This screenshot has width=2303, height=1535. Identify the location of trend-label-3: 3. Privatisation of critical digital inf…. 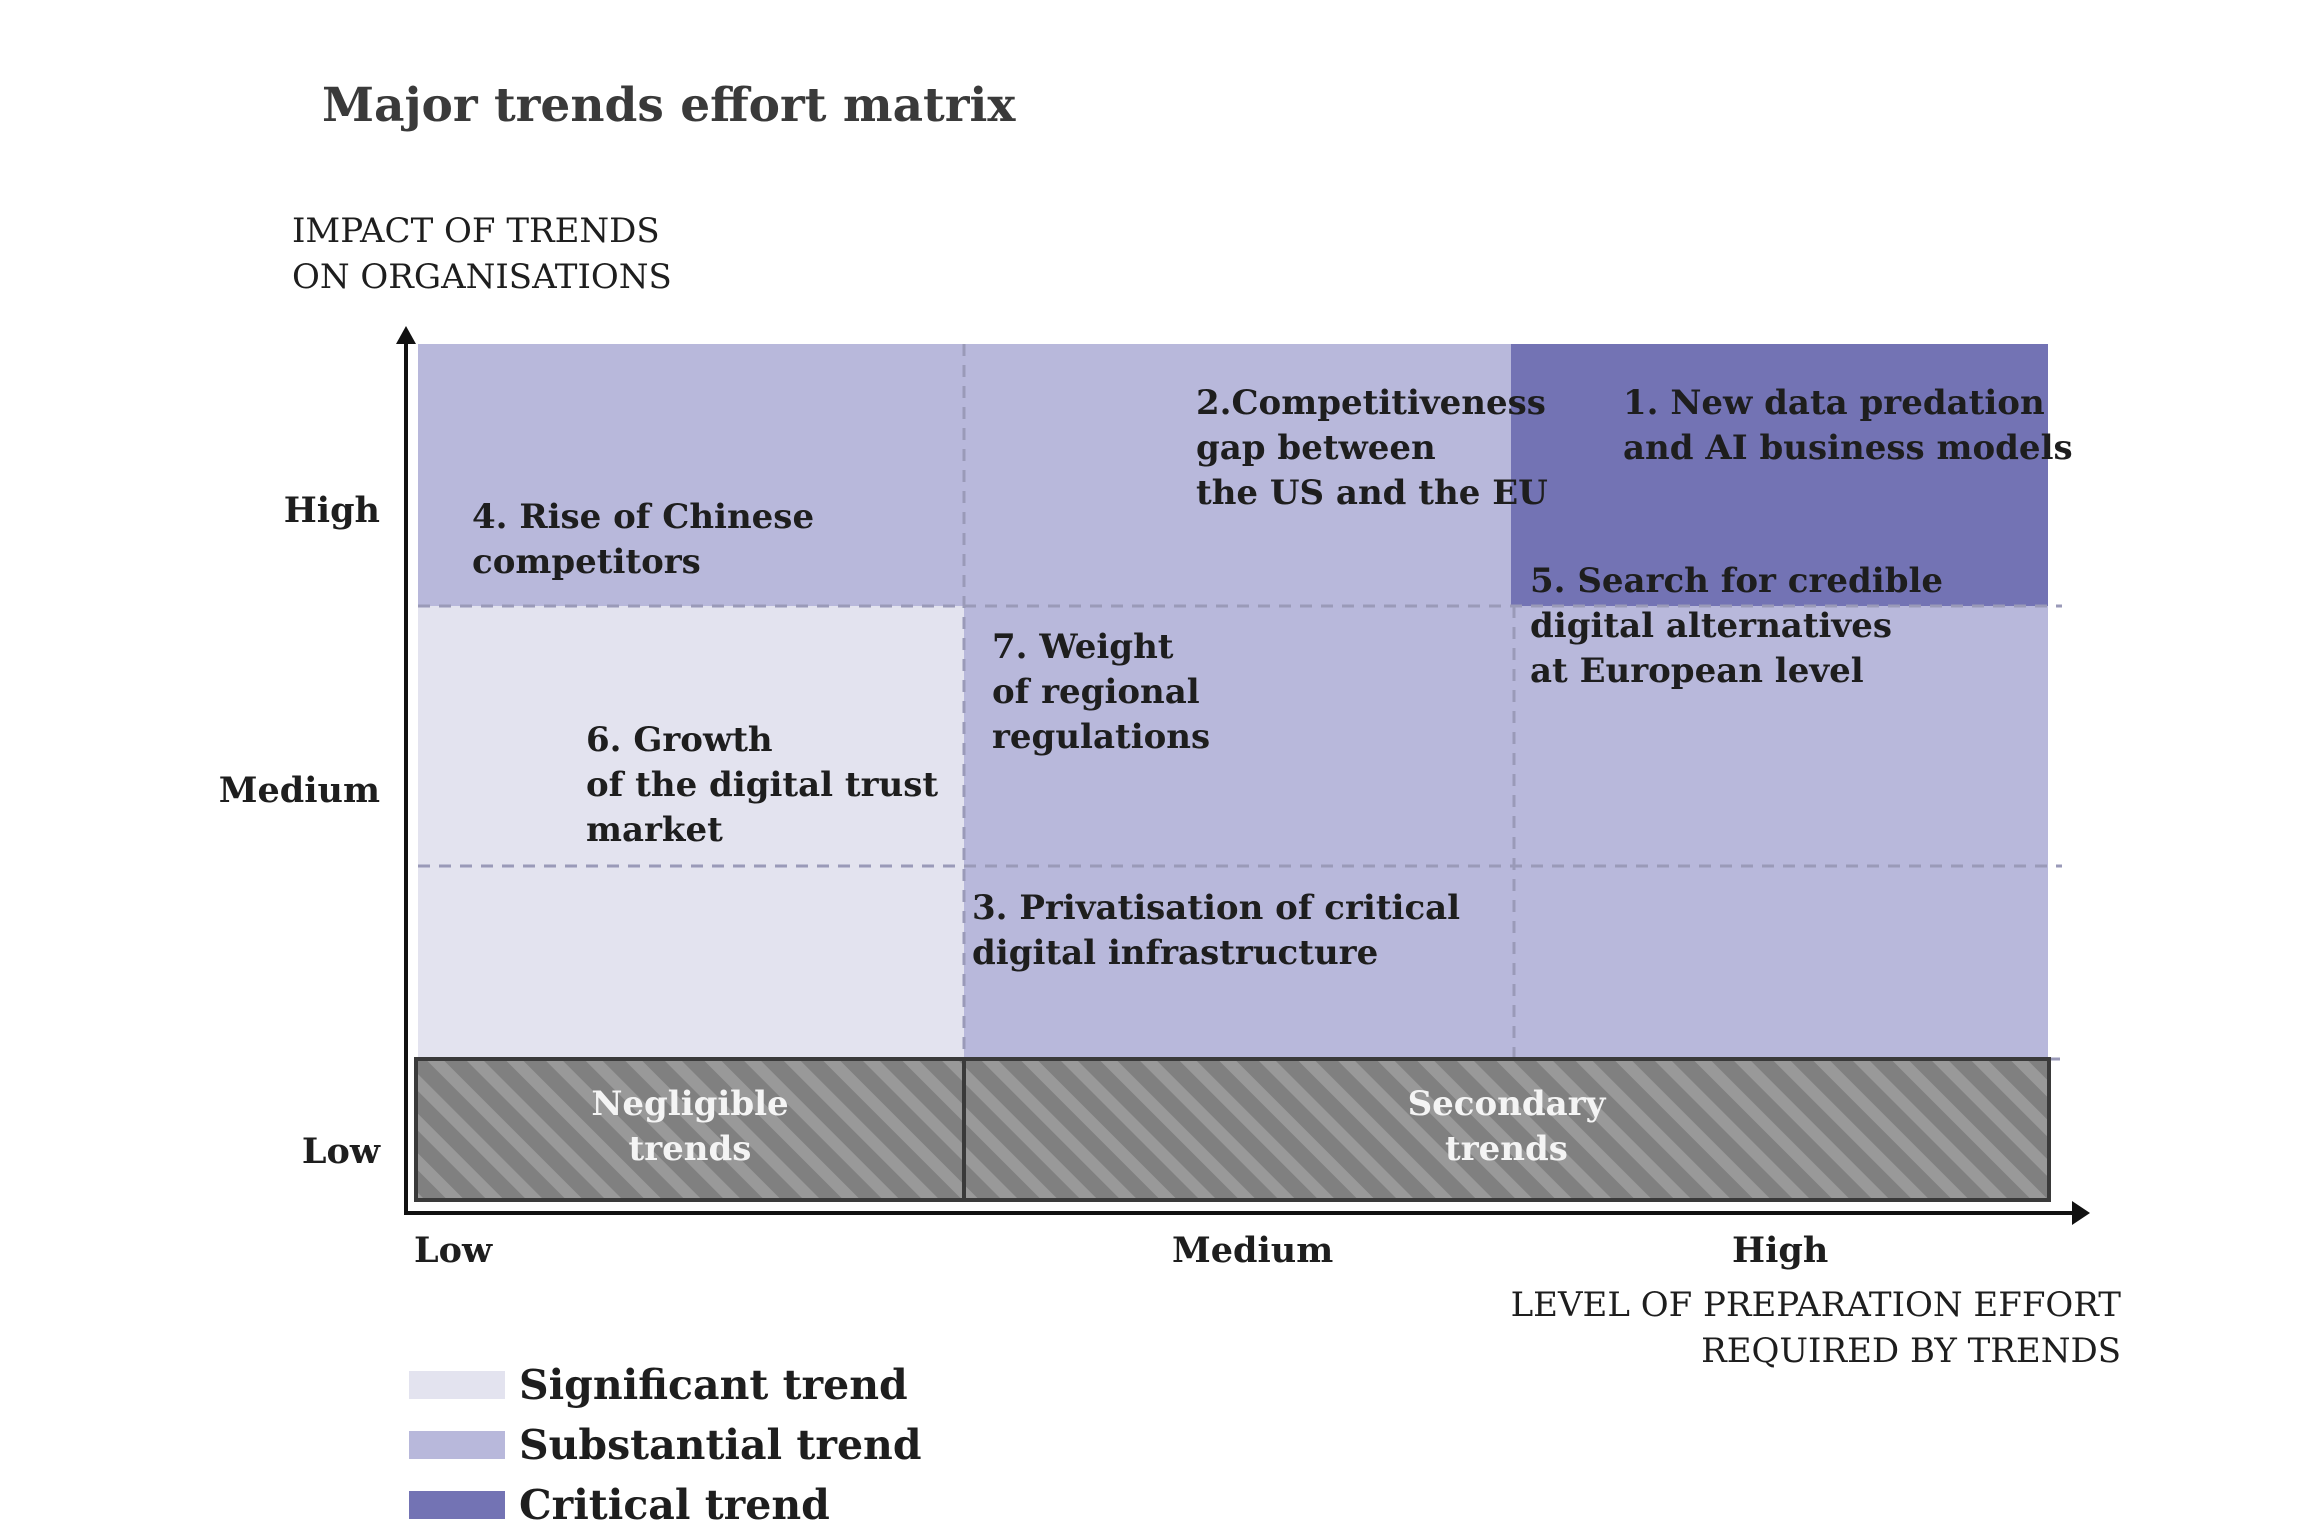
(1216, 930).